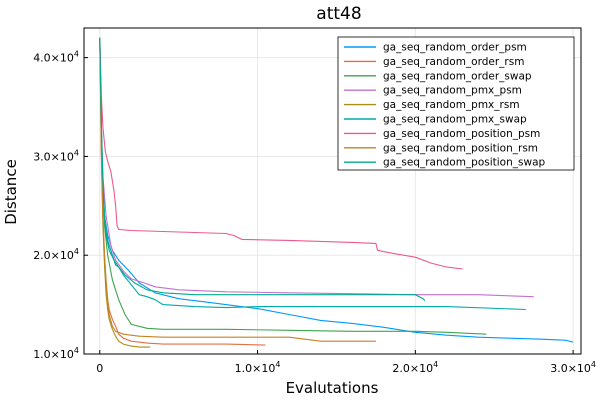 Image resolution: width=600 pixels, height=400 pixels. What do you see at coordinates (453, 62) in the screenshot?
I see `legend-entry: ga_seq_random_order_rsm` at bounding box center [453, 62].